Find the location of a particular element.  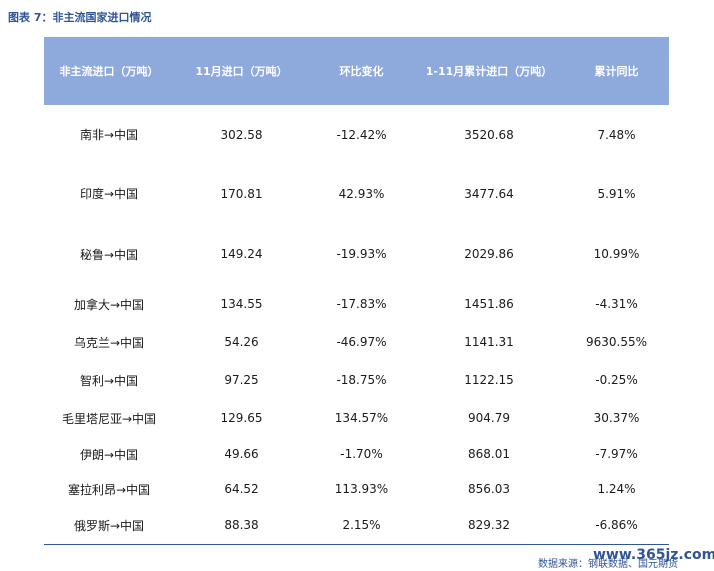

header-nov-import: 11月进口（万吨） is located at coordinates (241, 71).